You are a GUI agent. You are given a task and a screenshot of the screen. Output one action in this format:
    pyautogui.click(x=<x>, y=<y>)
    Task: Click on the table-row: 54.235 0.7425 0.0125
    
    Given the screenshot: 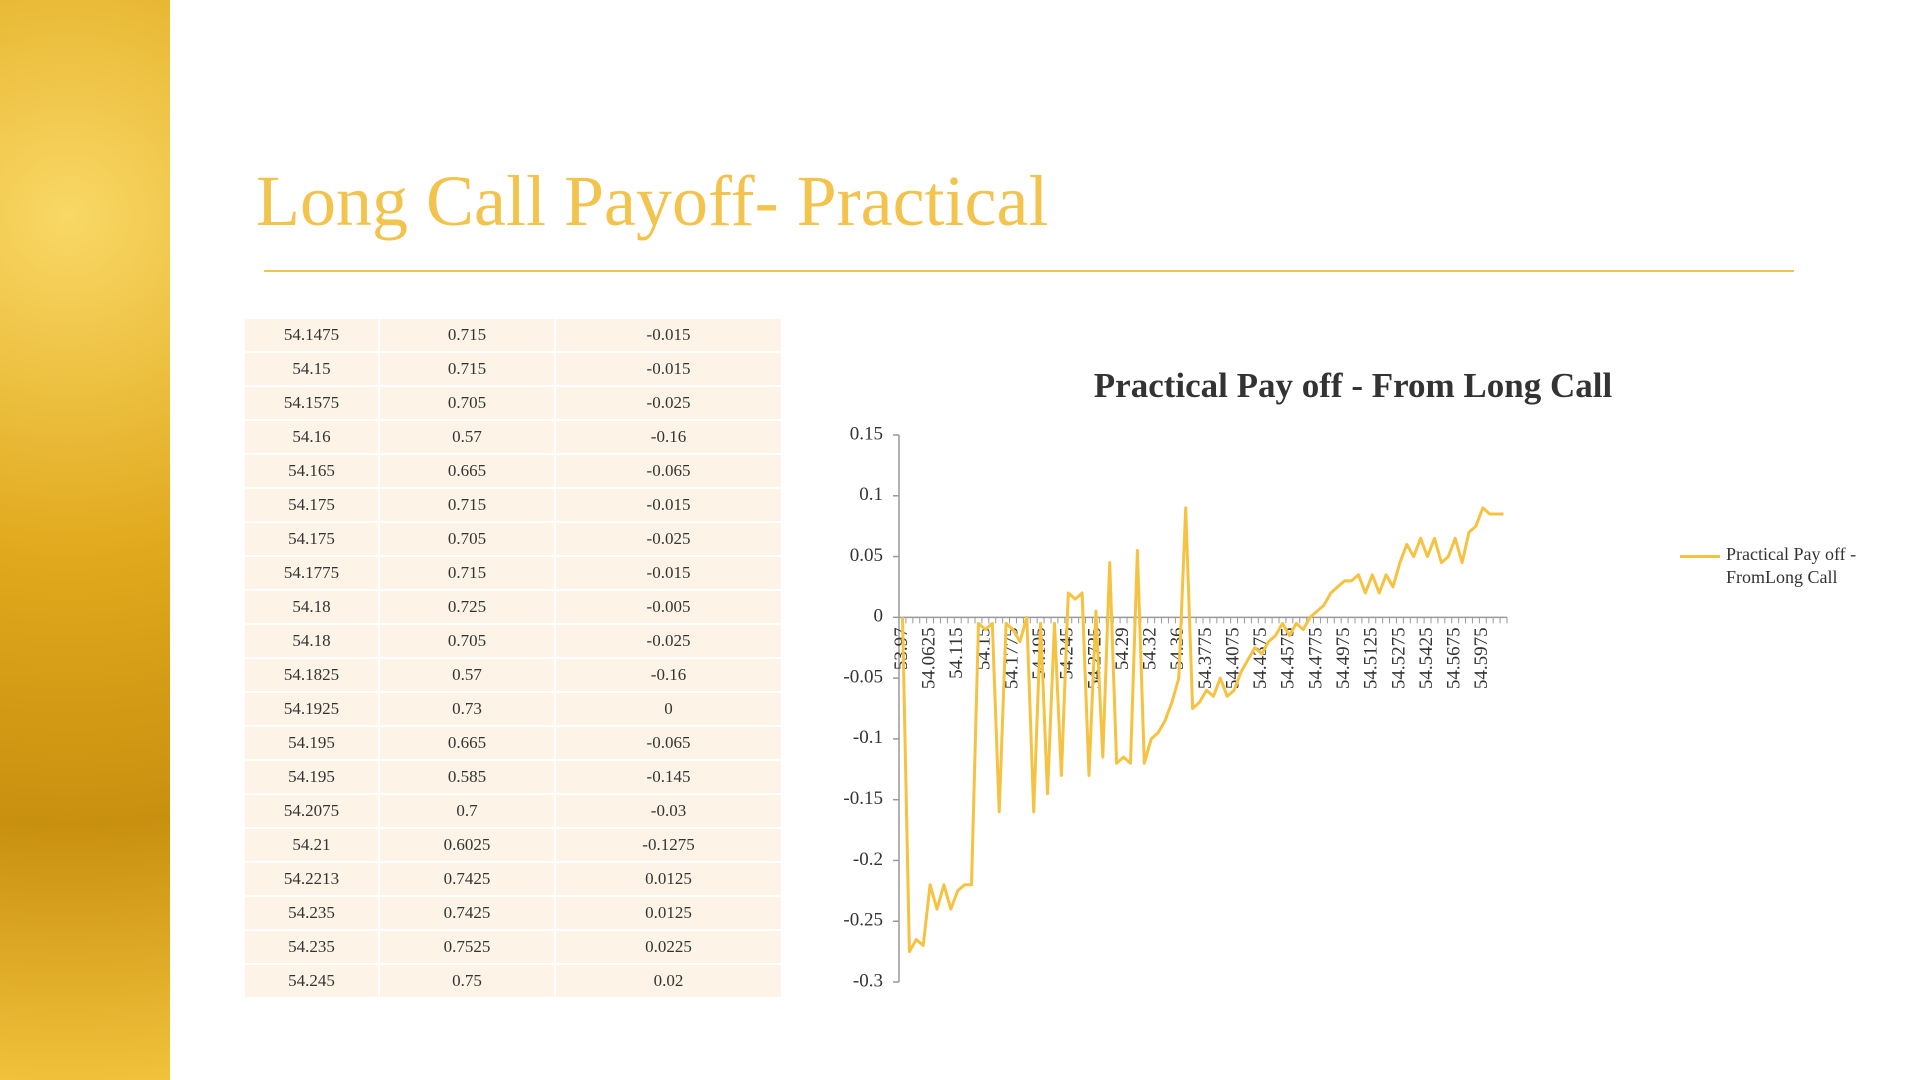 What is the action you would take?
    pyautogui.click(x=513, y=913)
    